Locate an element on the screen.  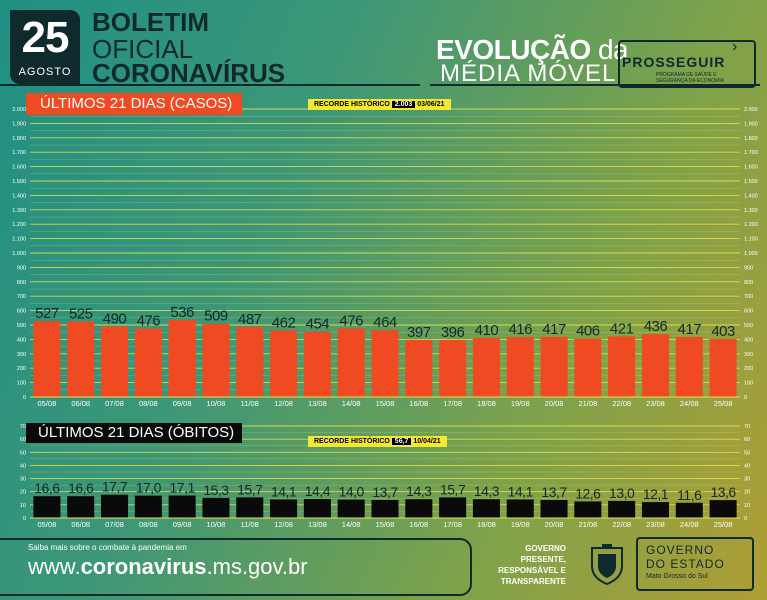
x-tick-label: 24/08 is located at coordinates (689, 403).